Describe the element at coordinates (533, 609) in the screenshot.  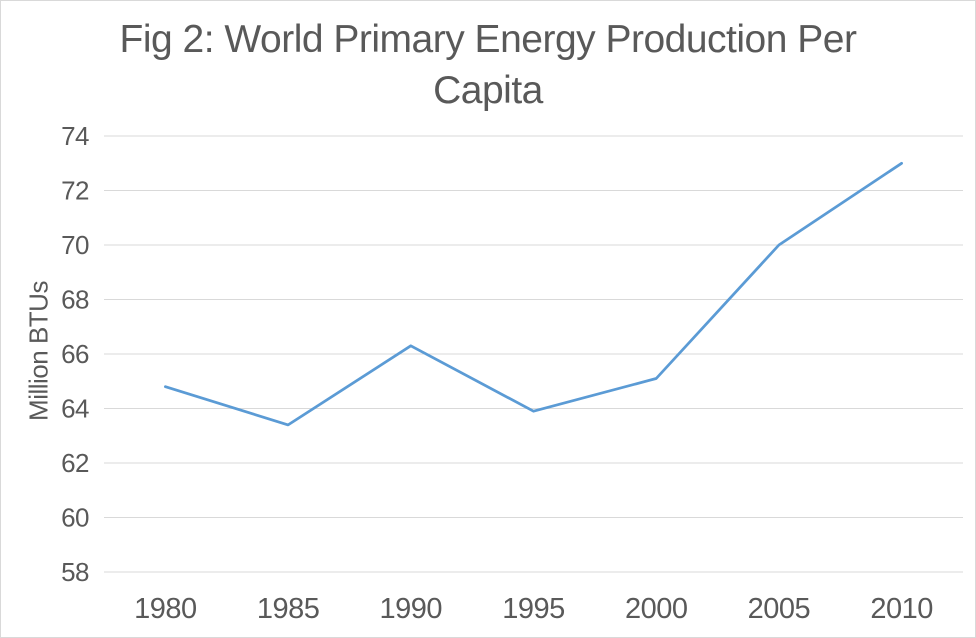
I see `x-tick-label-1995: 1995` at that location.